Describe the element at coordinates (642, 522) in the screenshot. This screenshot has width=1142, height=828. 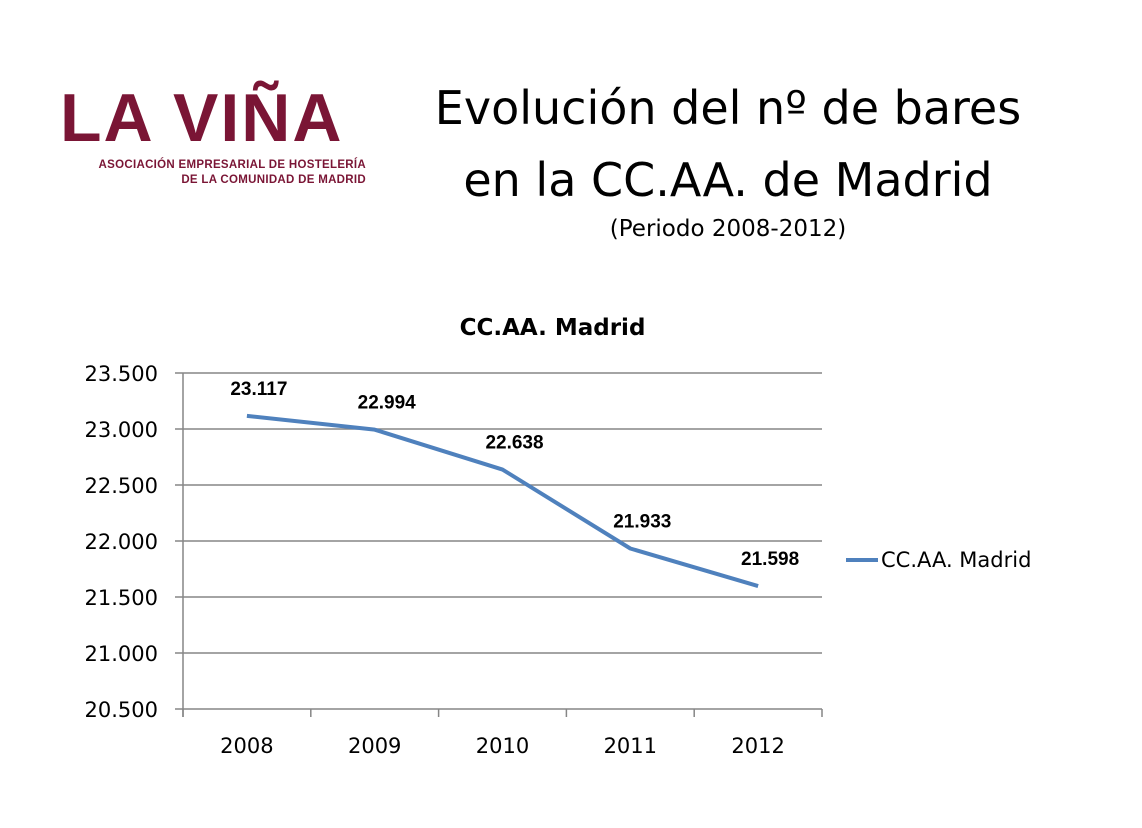
I see `data-label: 21.933` at that location.